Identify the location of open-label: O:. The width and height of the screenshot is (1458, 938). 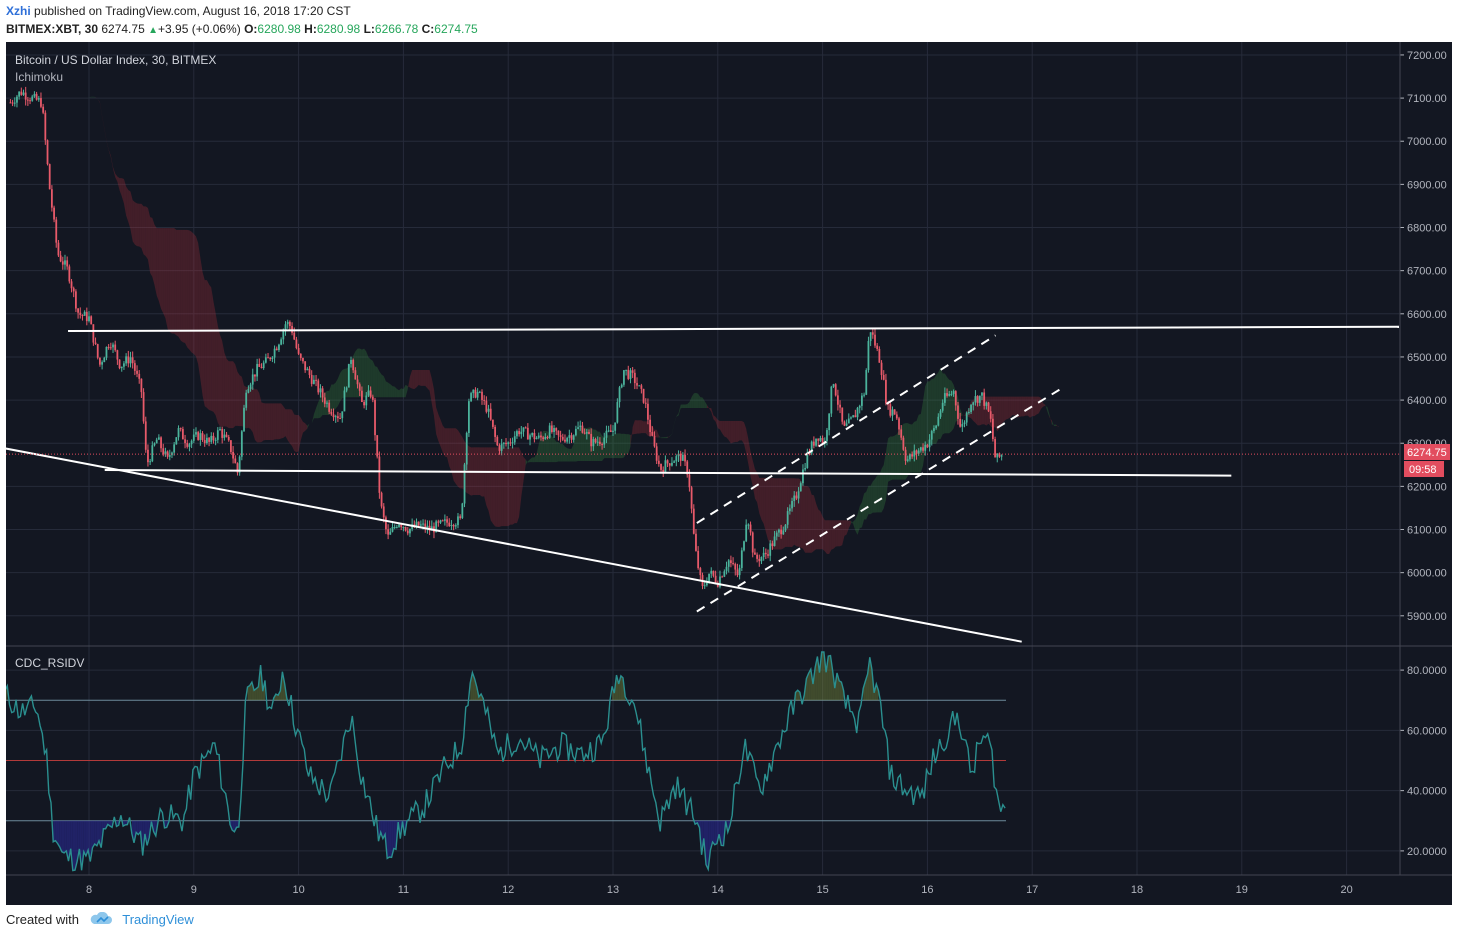
(251, 29).